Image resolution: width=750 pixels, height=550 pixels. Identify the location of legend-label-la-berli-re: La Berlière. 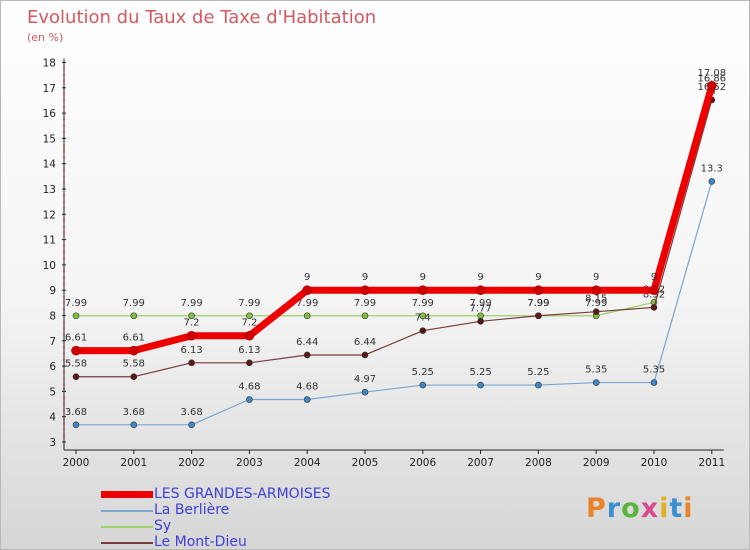
(192, 510).